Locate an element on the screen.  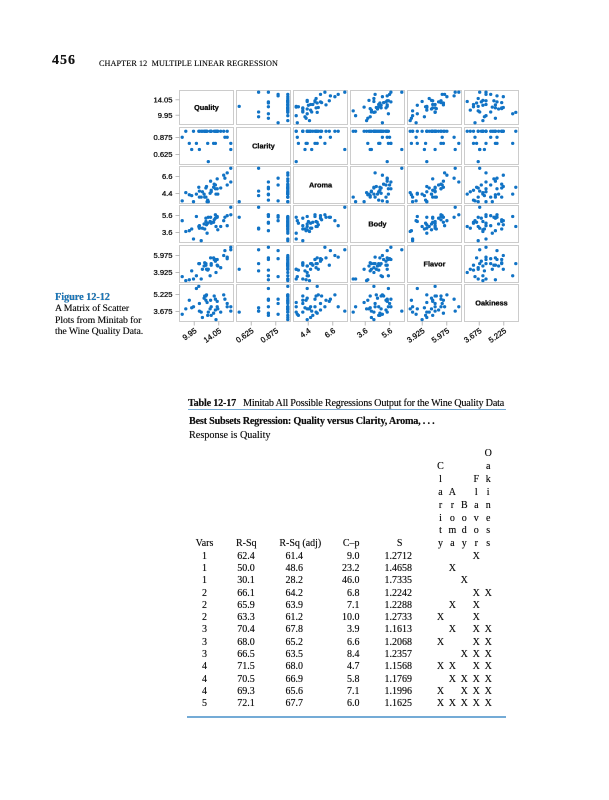
svg-text: Clarity is located at coordinates (264, 146).